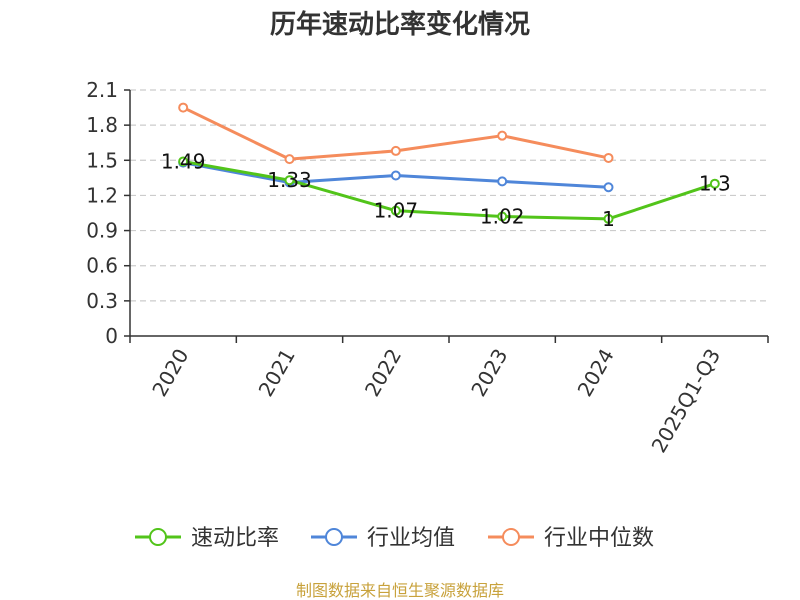 The height and width of the screenshot is (600, 800). I want to click on legend-label: 速动比率, so click(235, 538).